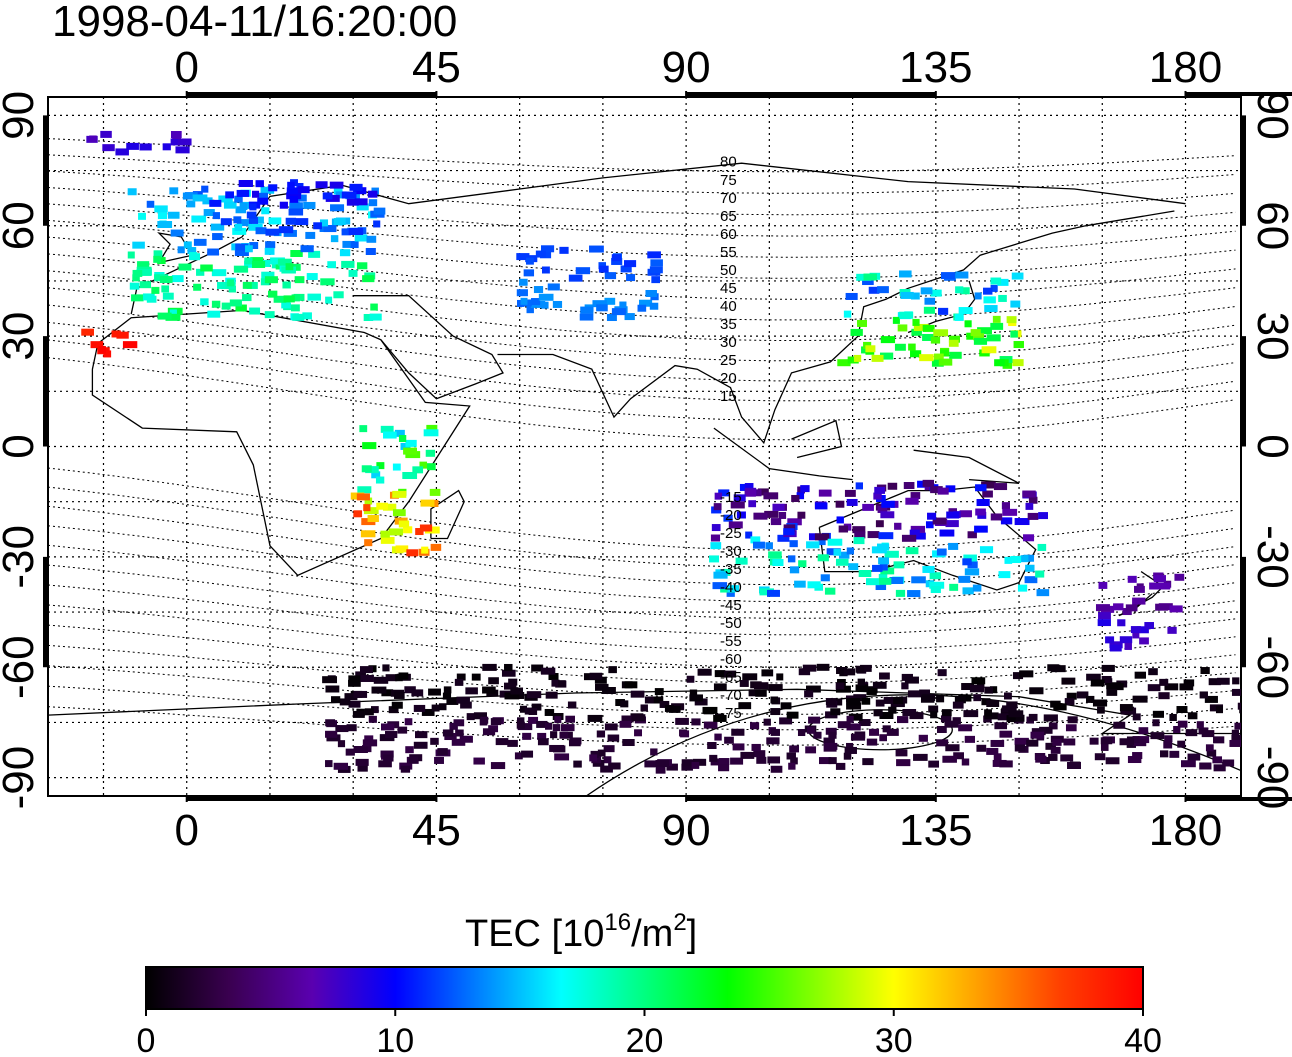 The width and height of the screenshot is (1292, 1057). I want to click on mlat-label: -20, so click(731, 515).